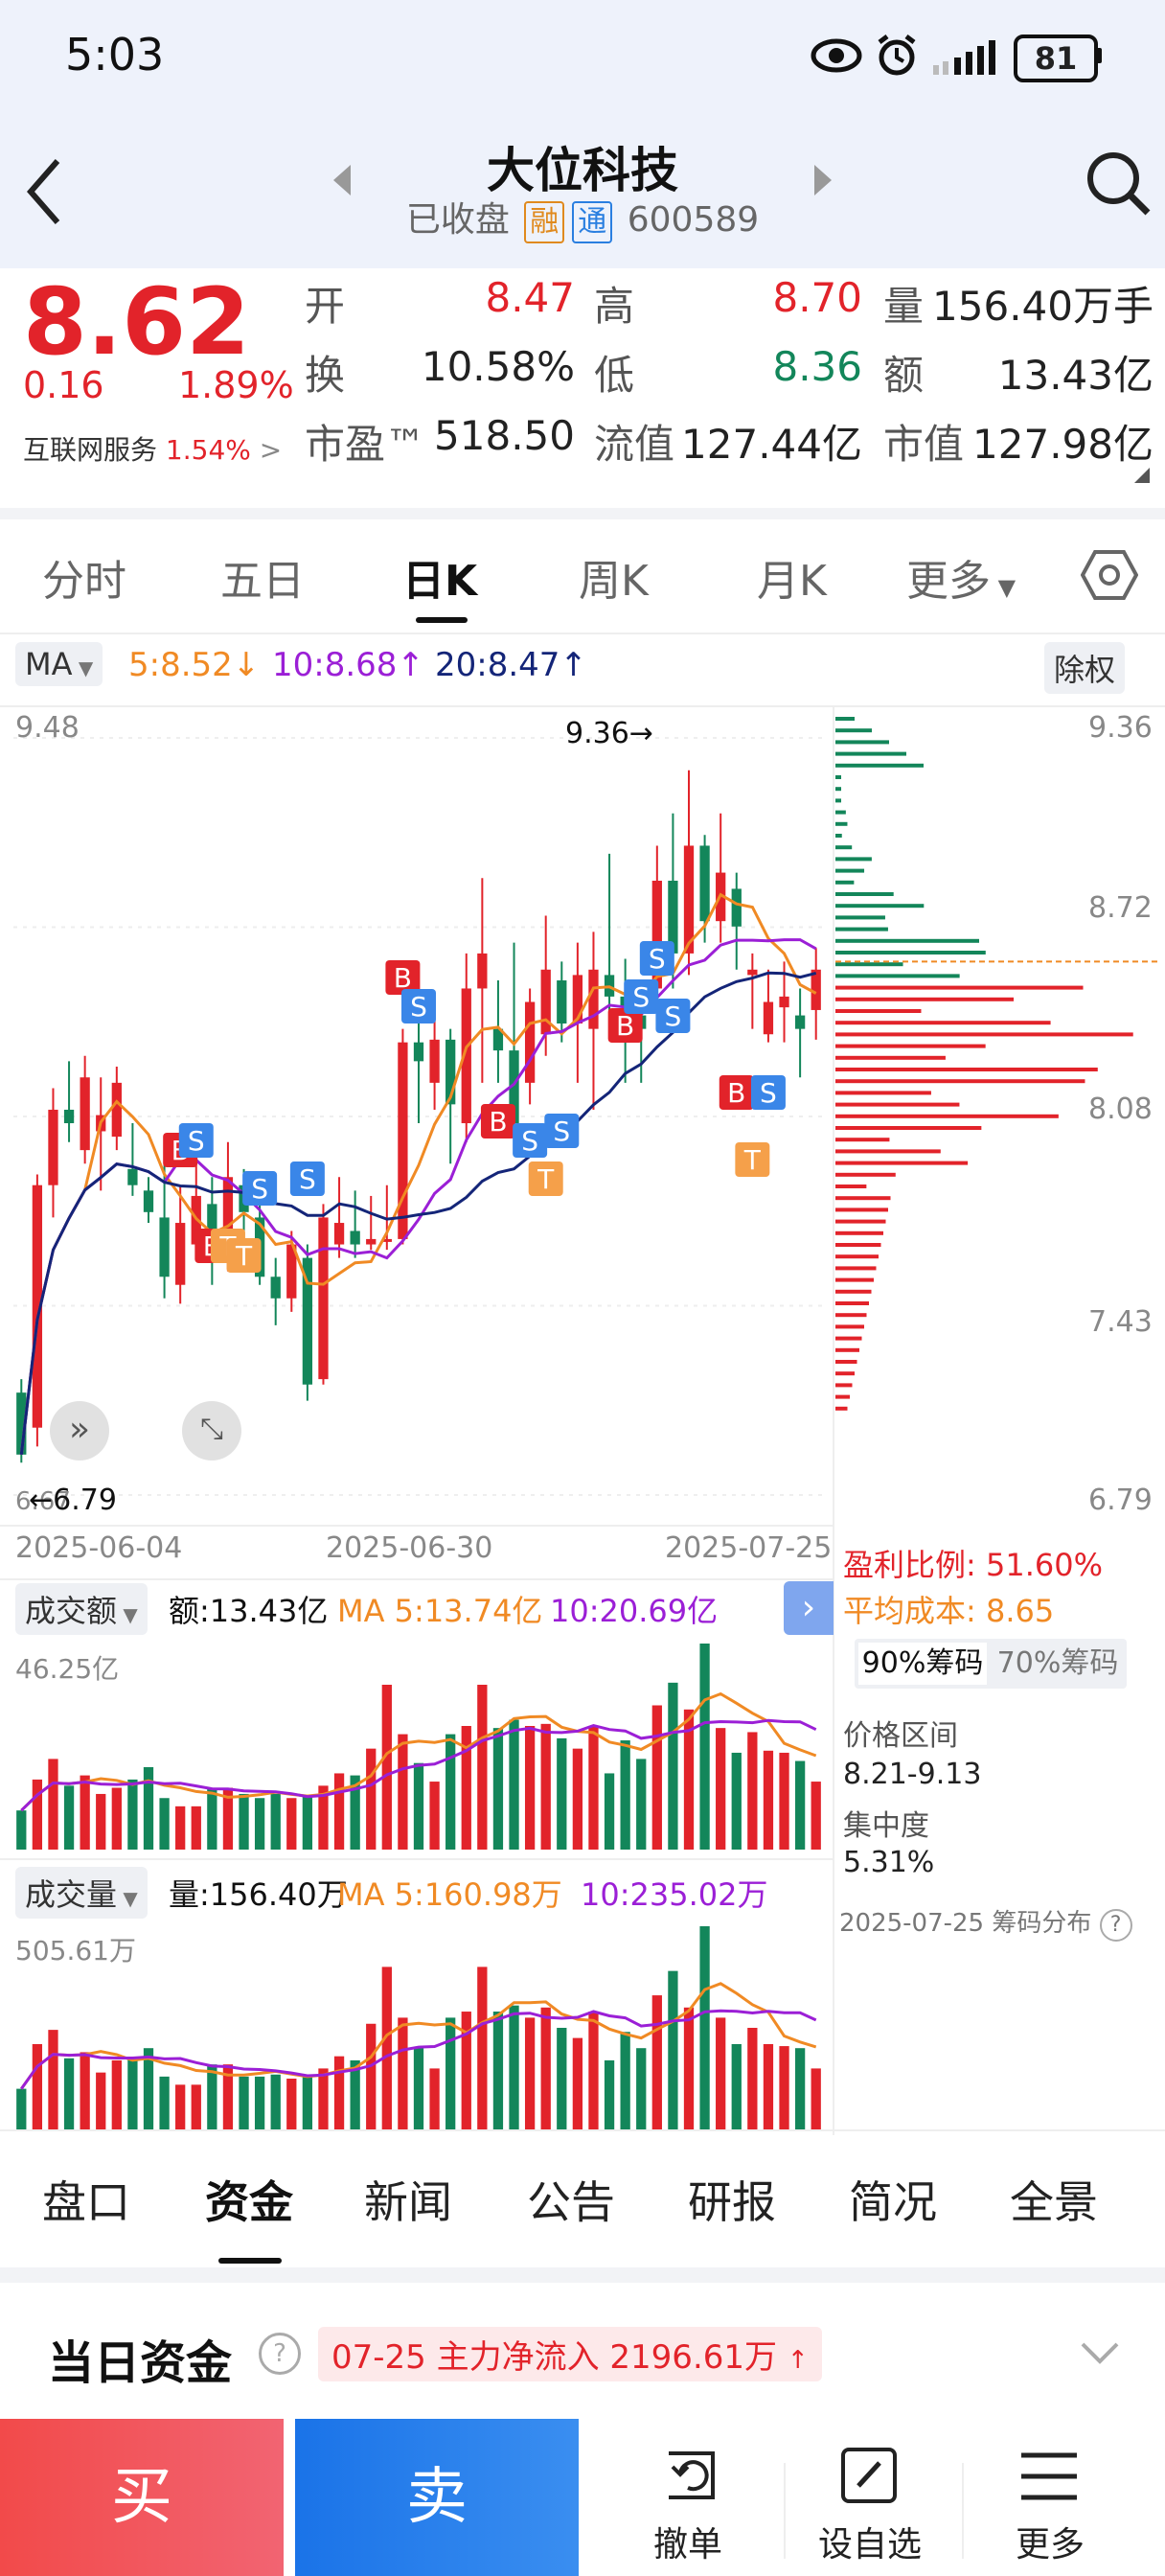  What do you see at coordinates (82, 1893) in the screenshot?
I see `volume-selector: 成交量 ▼` at bounding box center [82, 1893].